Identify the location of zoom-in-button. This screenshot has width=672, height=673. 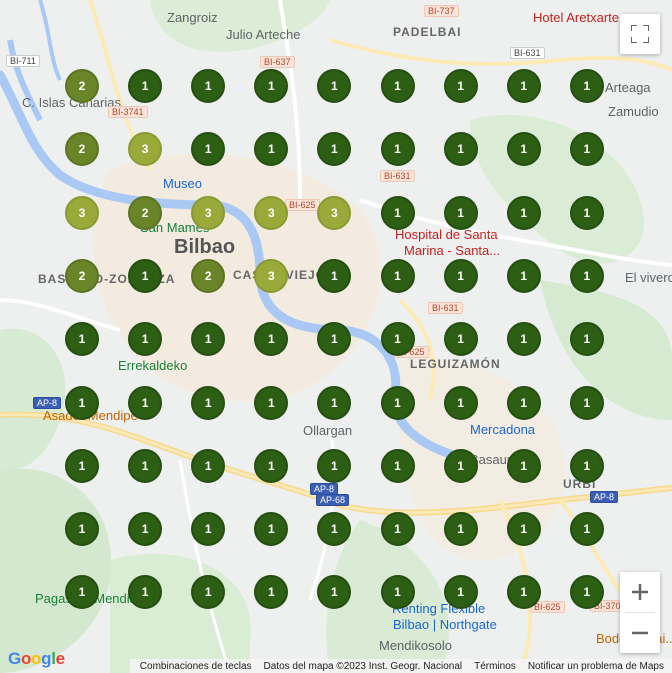
(640, 592).